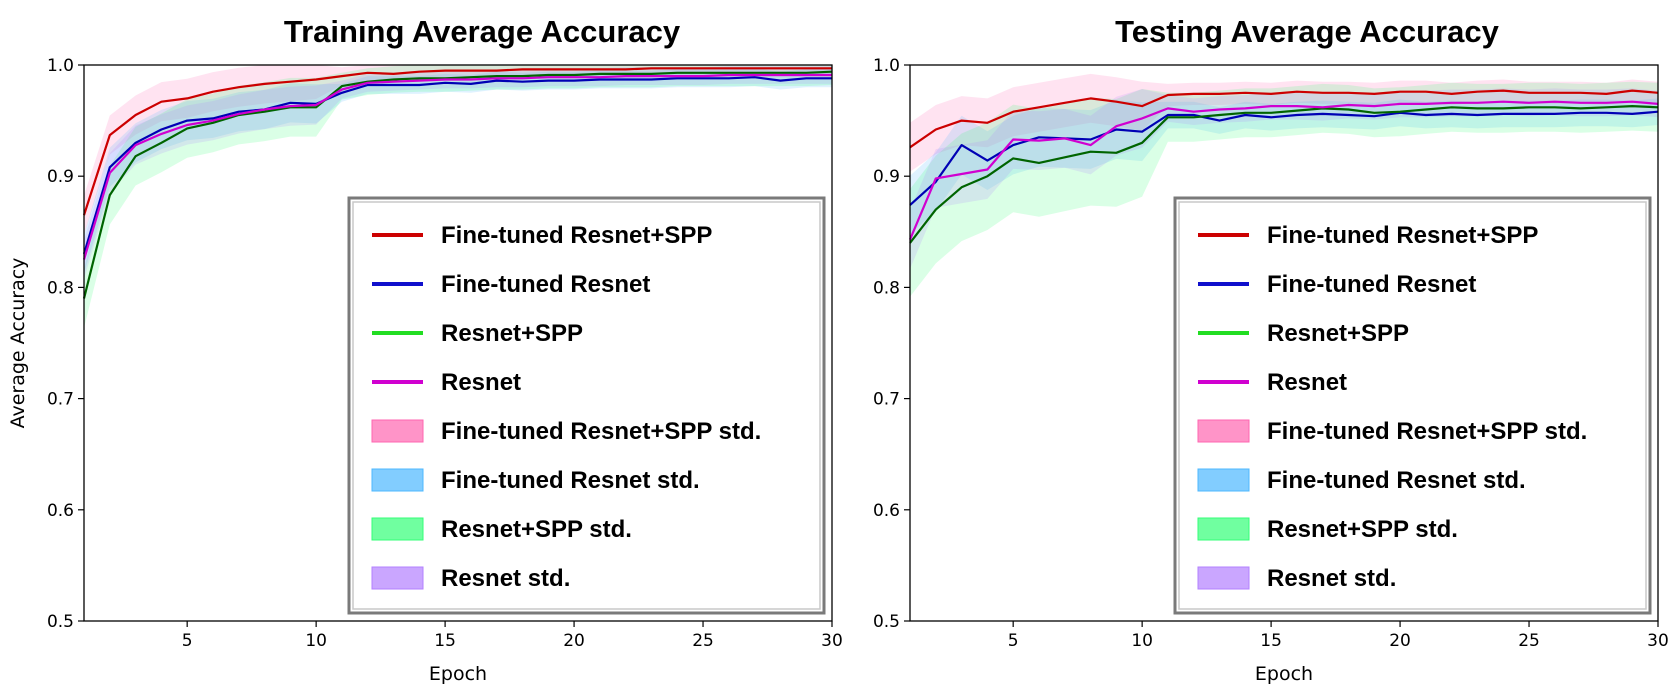 The image size is (1674, 699). Describe the element at coordinates (1307, 31) in the screenshot. I see `chart-title: Testing Average Accuracy` at that location.